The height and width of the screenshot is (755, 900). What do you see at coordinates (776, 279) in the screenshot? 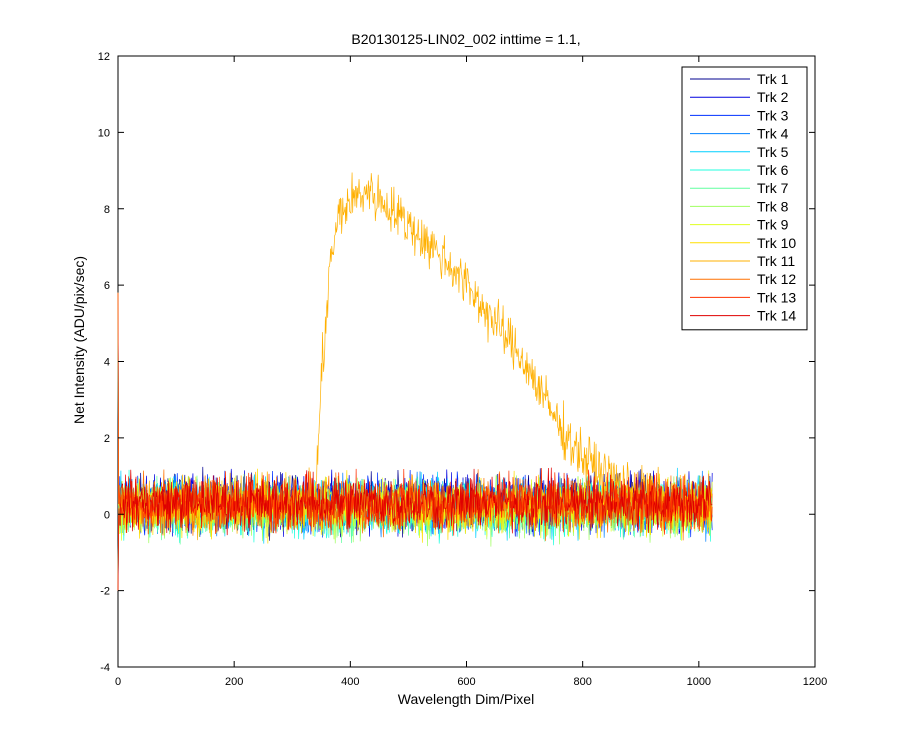
I see `legend-entry: Trk 12` at bounding box center [776, 279].